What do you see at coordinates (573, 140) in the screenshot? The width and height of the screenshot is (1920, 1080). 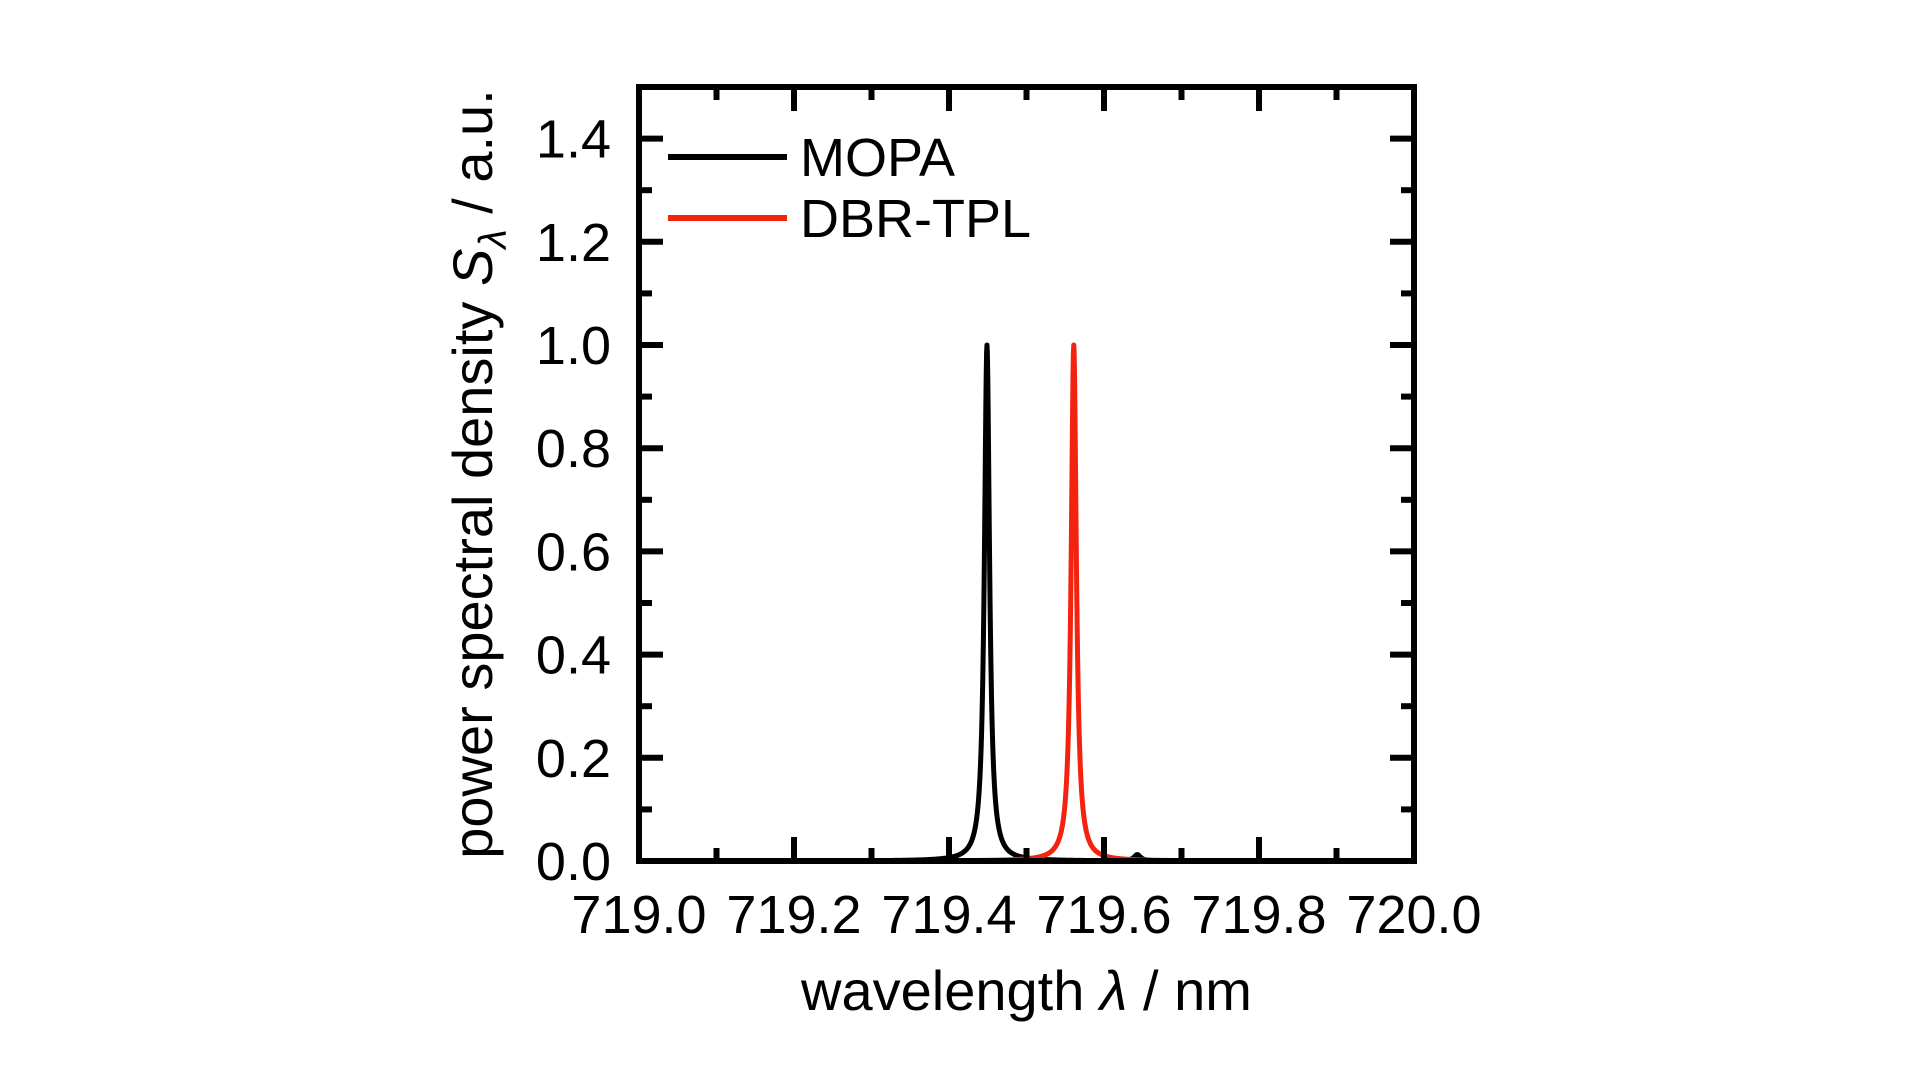 I see `y-tick-label: 1.4` at bounding box center [573, 140].